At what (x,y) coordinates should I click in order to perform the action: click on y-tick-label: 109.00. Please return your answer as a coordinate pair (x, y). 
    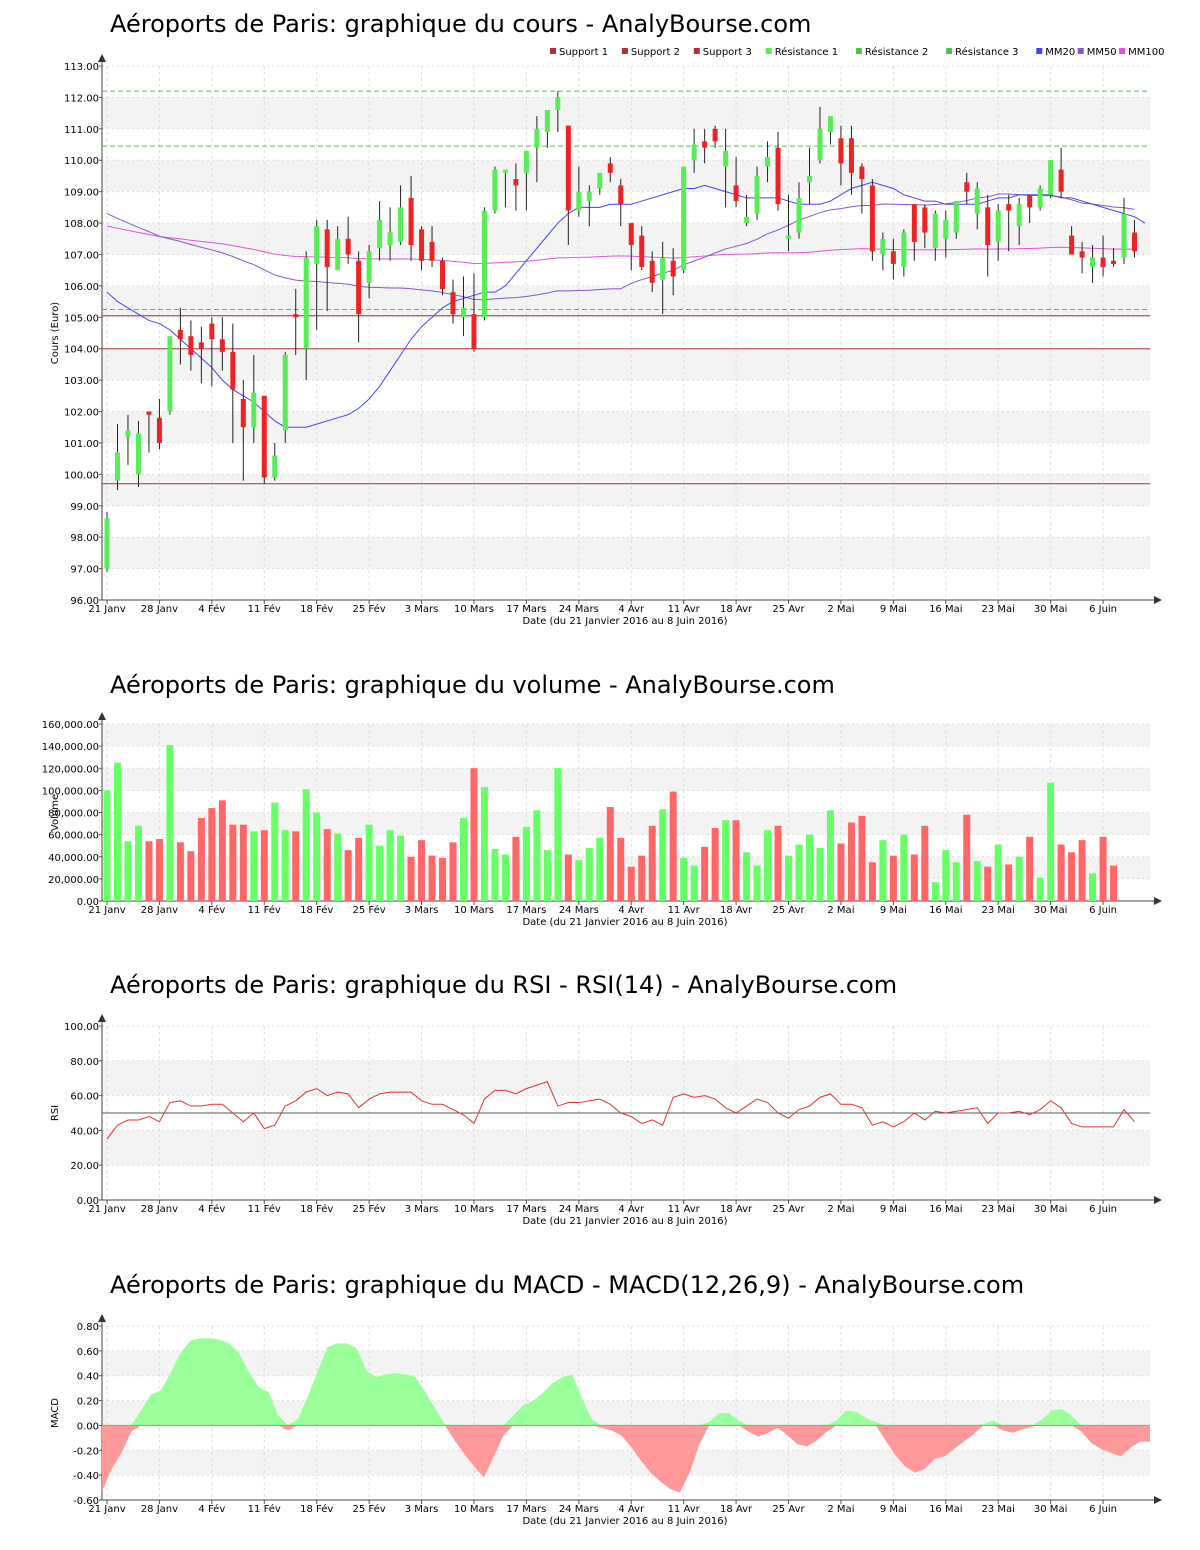
    Looking at the image, I should click on (81, 193).